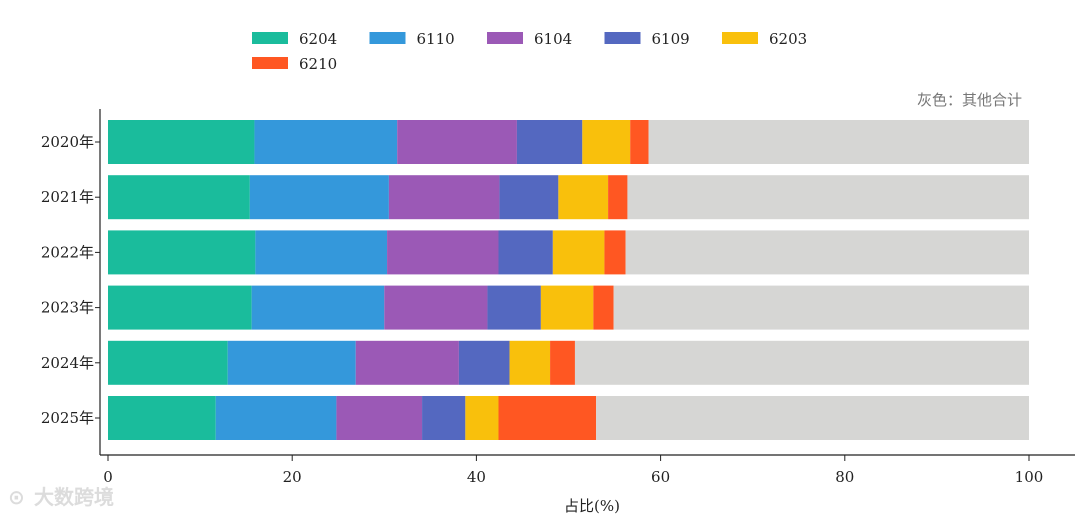 Image resolution: width=1080 pixels, height=519 pixels. I want to click on bar-2023年-6204, so click(180, 307).